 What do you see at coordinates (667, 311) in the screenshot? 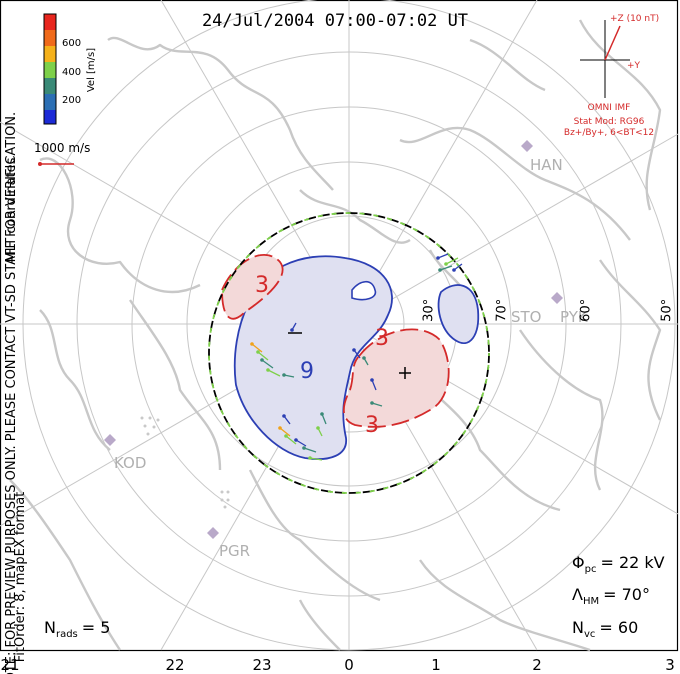
I see `lat-label-50: 50°` at bounding box center [667, 311].